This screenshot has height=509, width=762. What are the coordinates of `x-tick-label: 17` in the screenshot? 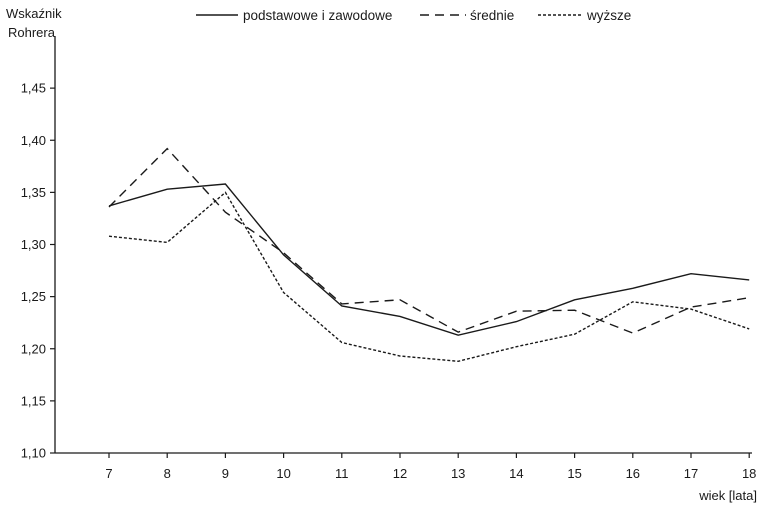 It's located at (691, 473).